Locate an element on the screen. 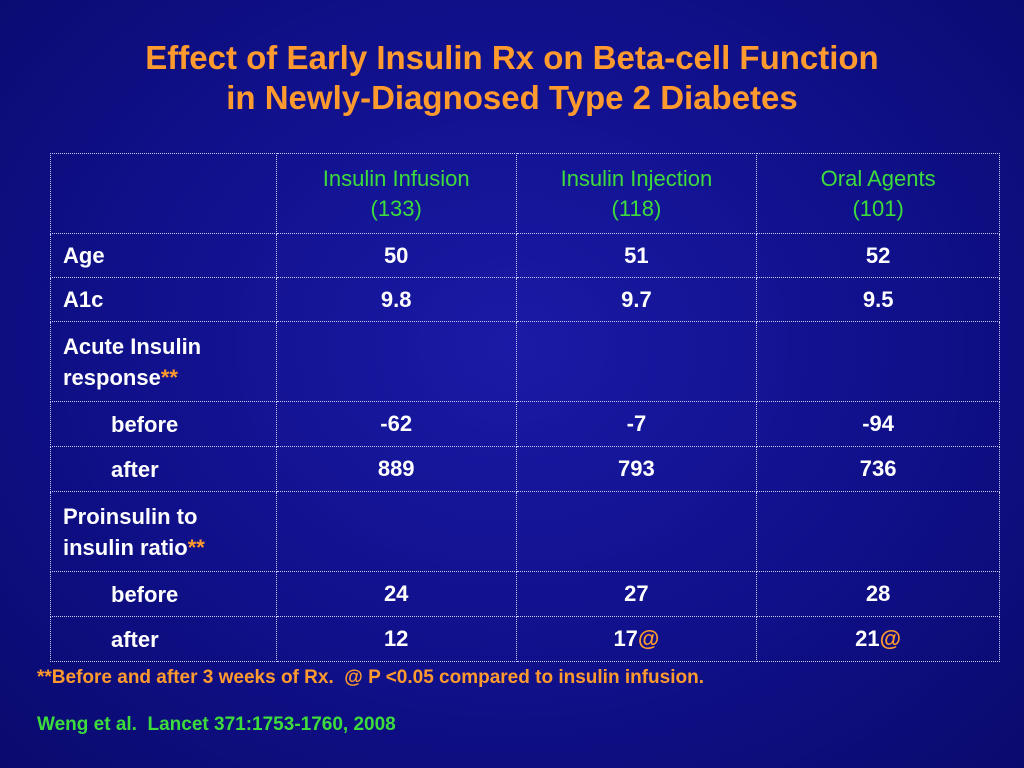 This screenshot has height=768, width=1024. table-cell: 9.5 is located at coordinates (878, 299).